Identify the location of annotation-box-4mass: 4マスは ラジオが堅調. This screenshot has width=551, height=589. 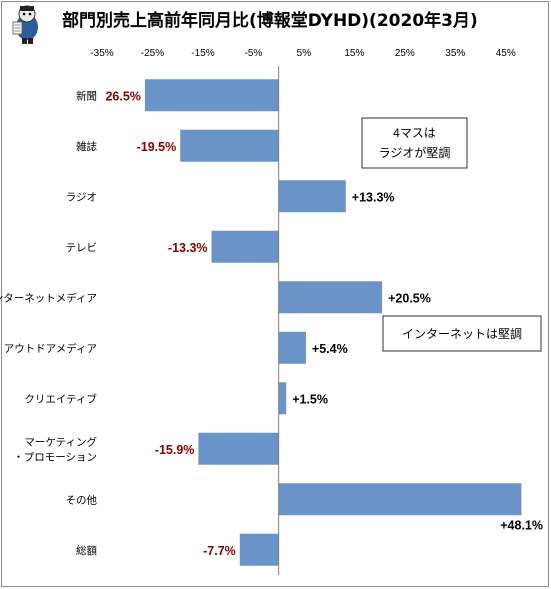
(414, 143).